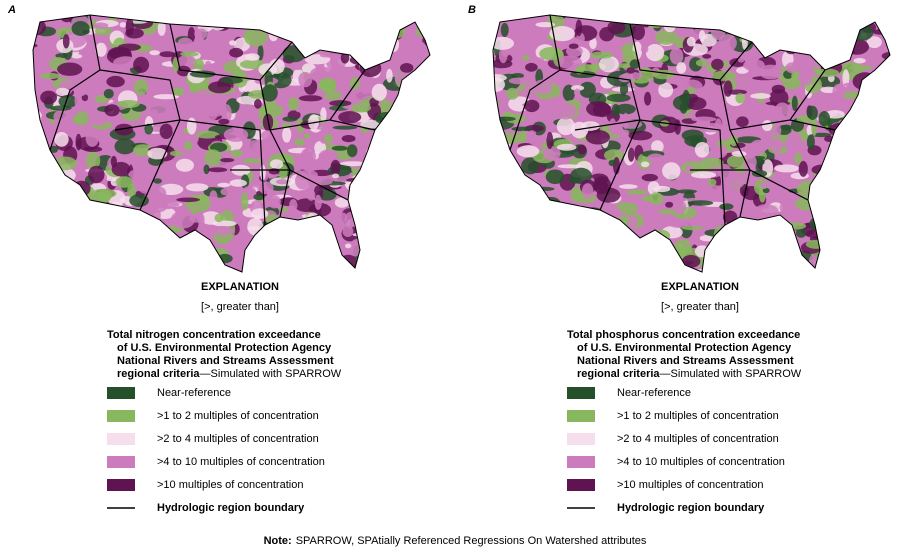 This screenshot has width=911, height=551. What do you see at coordinates (701, 462) in the screenshot?
I see `legend-label: >4 to 10 multiples of concentration` at bounding box center [701, 462].